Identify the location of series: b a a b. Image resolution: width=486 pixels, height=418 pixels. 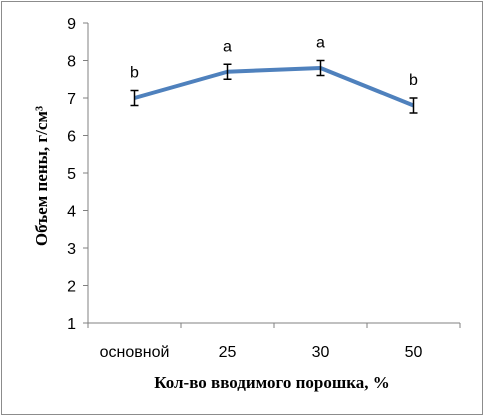
(274, 74).